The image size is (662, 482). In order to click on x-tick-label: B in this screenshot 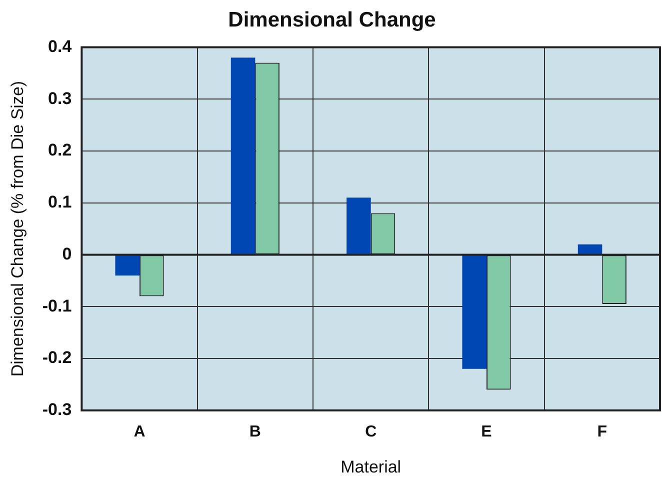, I will do `click(255, 431)`.